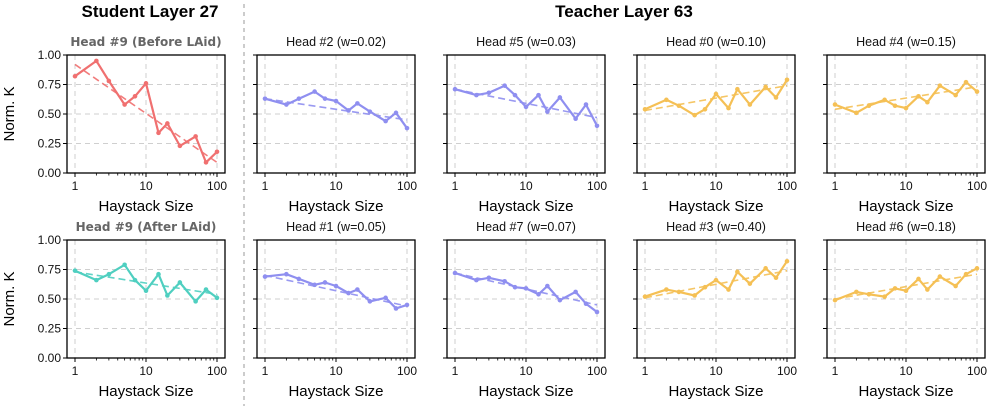 This screenshot has width=996, height=410. I want to click on y-tick-label: 0.25, so click(50, 329).